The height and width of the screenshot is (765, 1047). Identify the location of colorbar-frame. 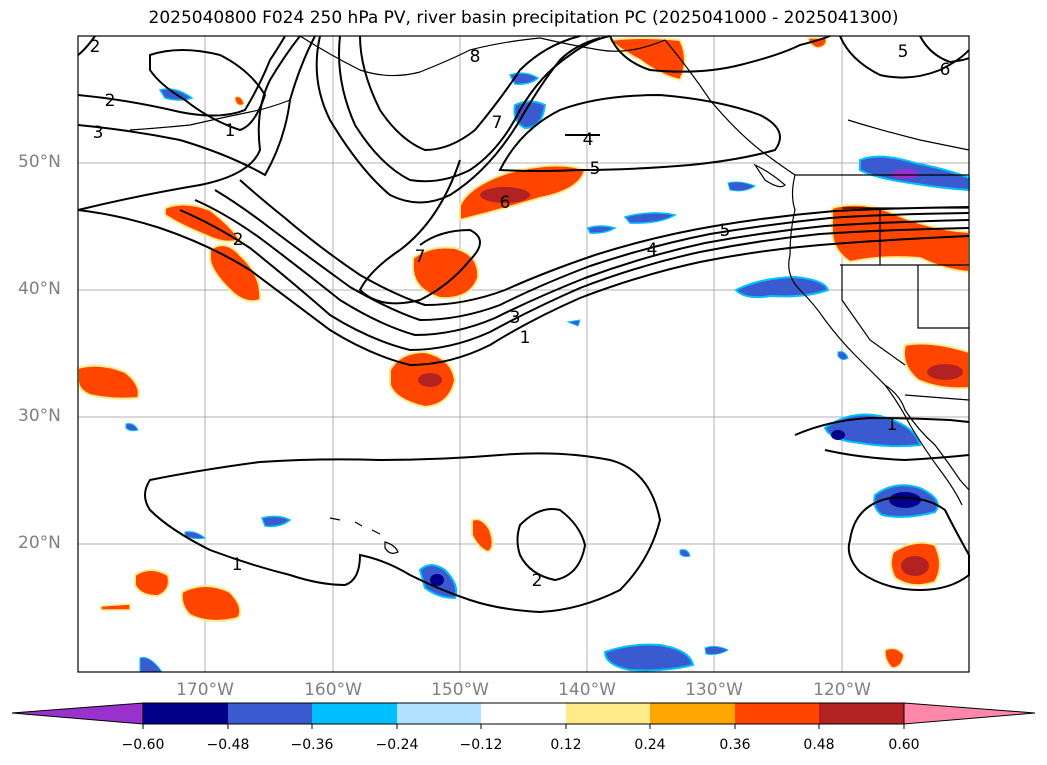
(523, 713).